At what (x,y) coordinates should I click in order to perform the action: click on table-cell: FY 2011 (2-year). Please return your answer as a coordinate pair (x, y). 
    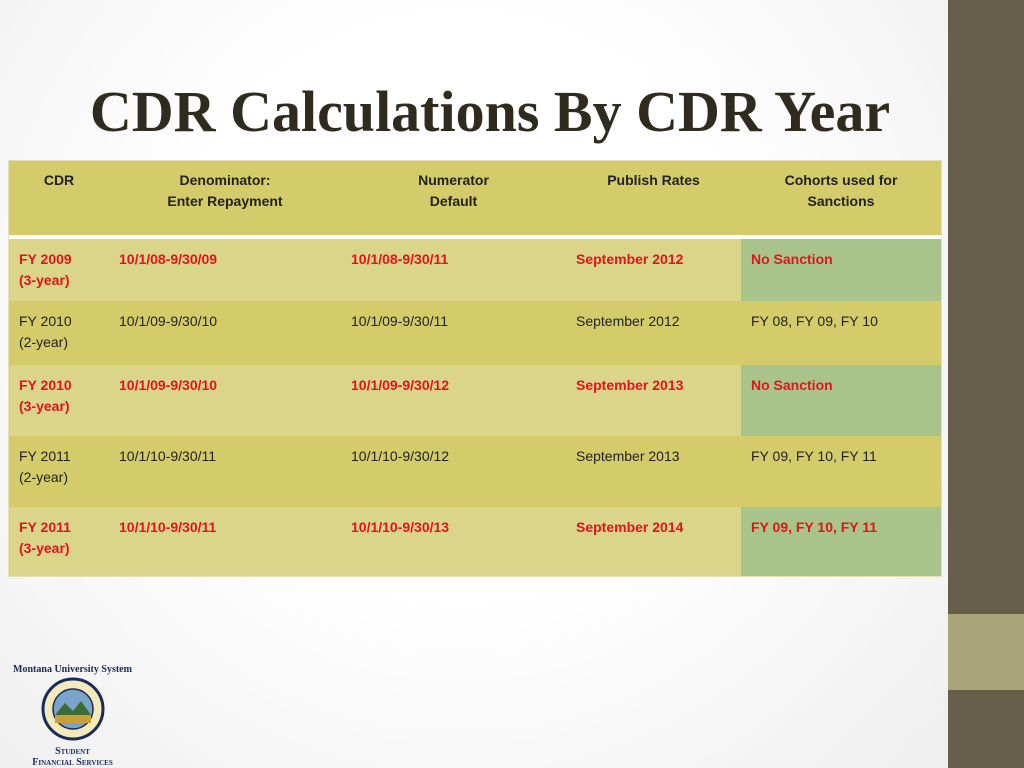
    Looking at the image, I should click on (45, 466).